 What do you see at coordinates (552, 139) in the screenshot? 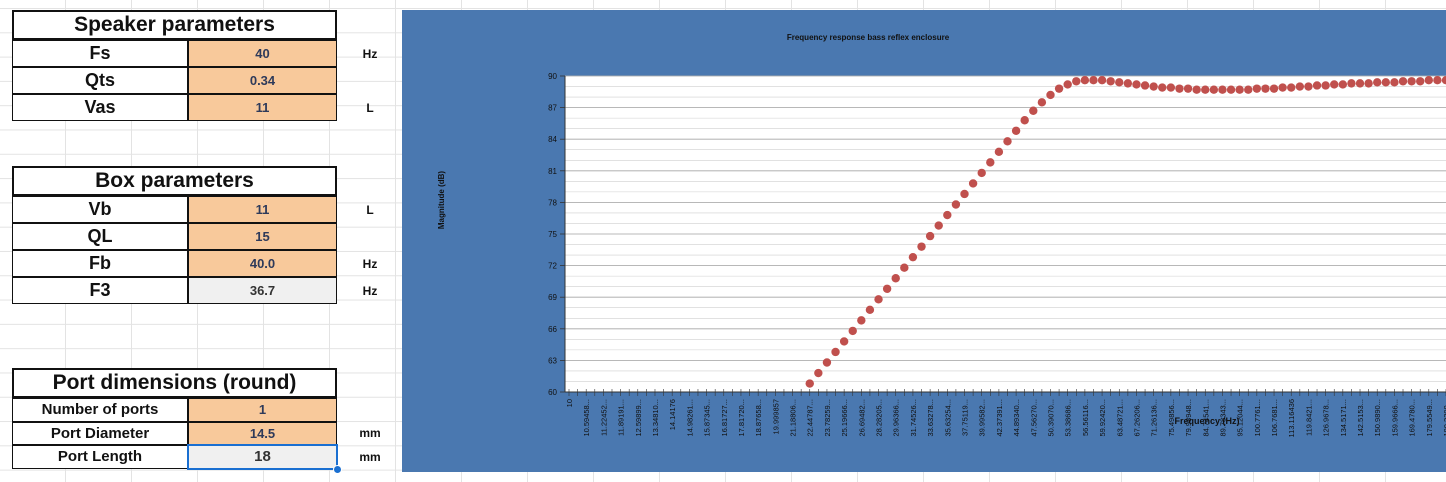
I see `y-tick-label: 84` at bounding box center [552, 139].